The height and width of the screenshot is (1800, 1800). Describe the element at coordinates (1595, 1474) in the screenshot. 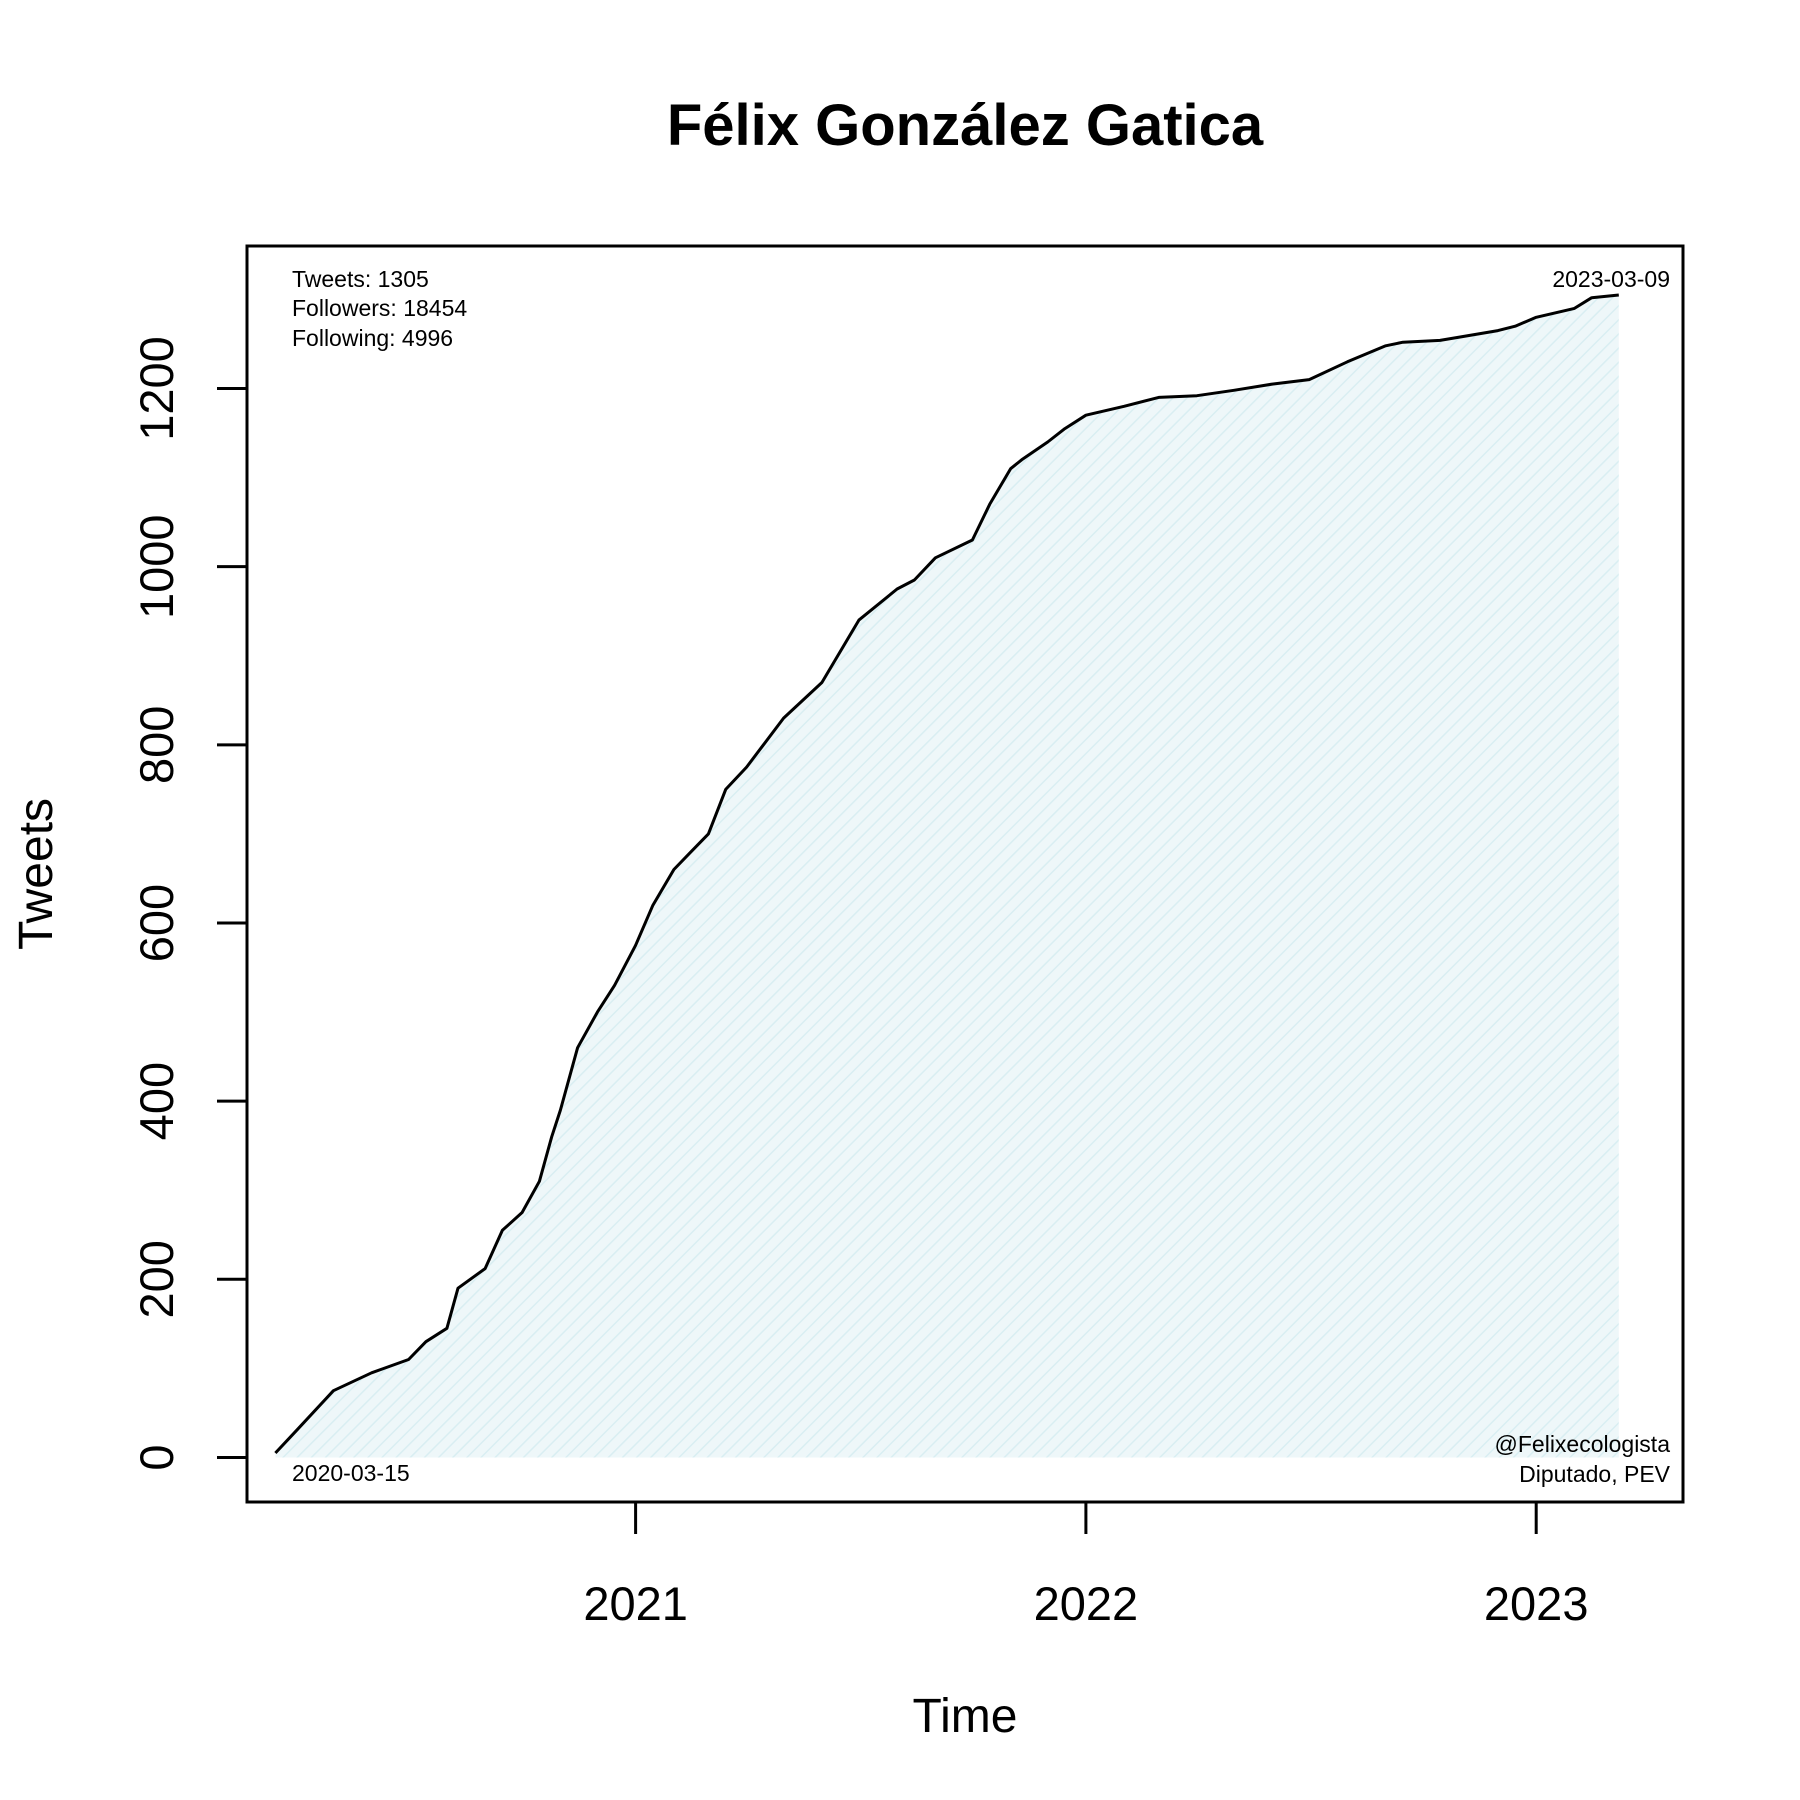

I see `affiliation-label: Diputado, PEV` at that location.